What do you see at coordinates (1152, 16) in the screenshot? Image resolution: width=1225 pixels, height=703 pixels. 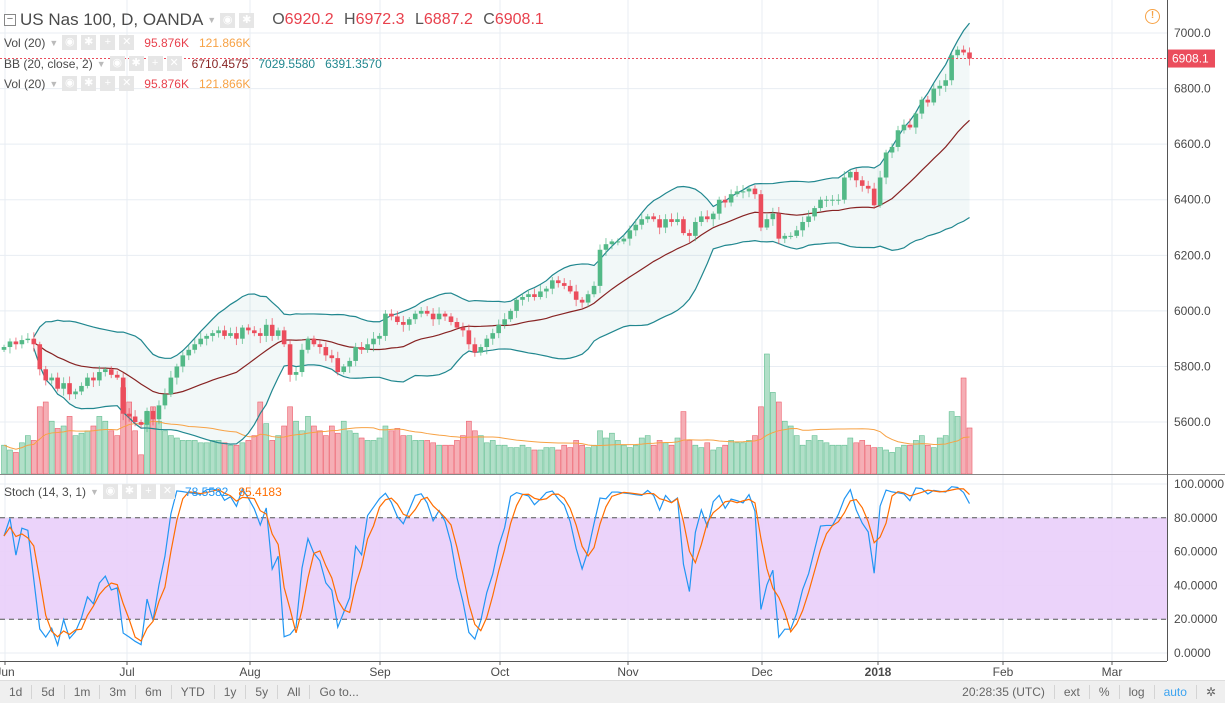 I see `warning-icon: !` at bounding box center [1152, 16].